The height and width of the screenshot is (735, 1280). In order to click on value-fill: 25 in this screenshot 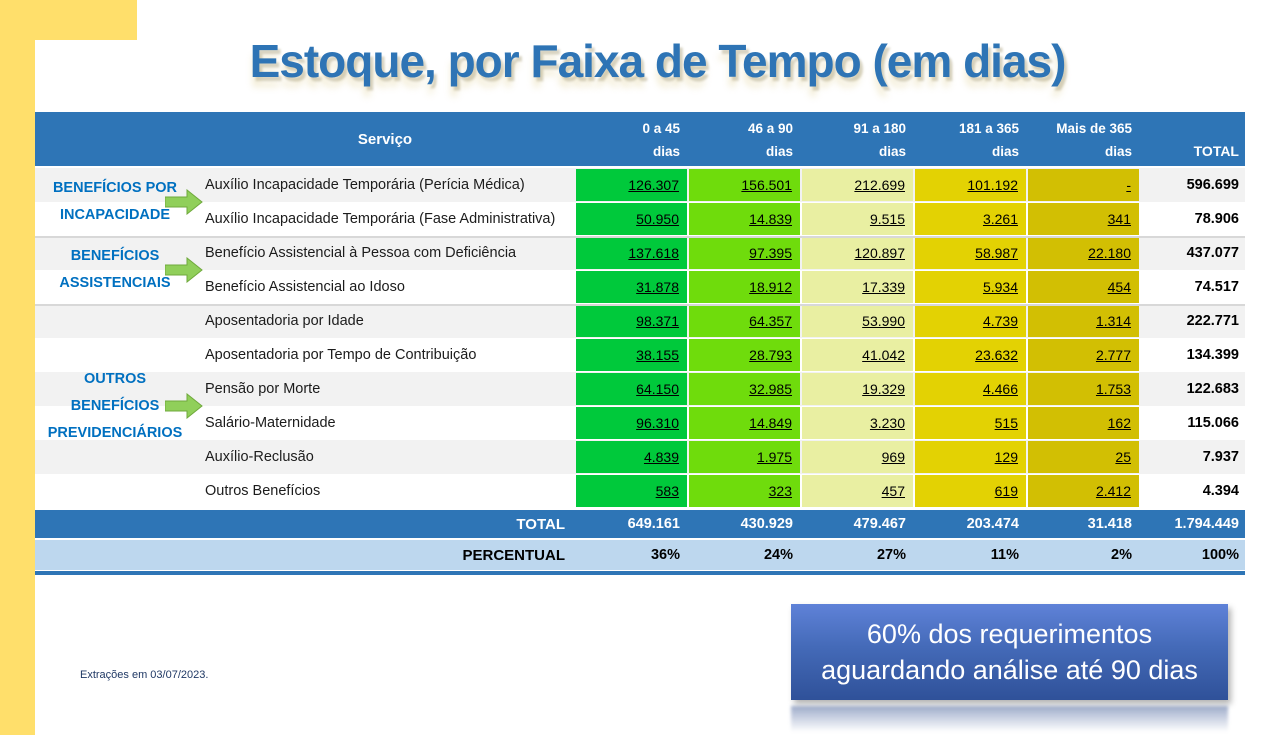, I will do `click(1083, 457)`.